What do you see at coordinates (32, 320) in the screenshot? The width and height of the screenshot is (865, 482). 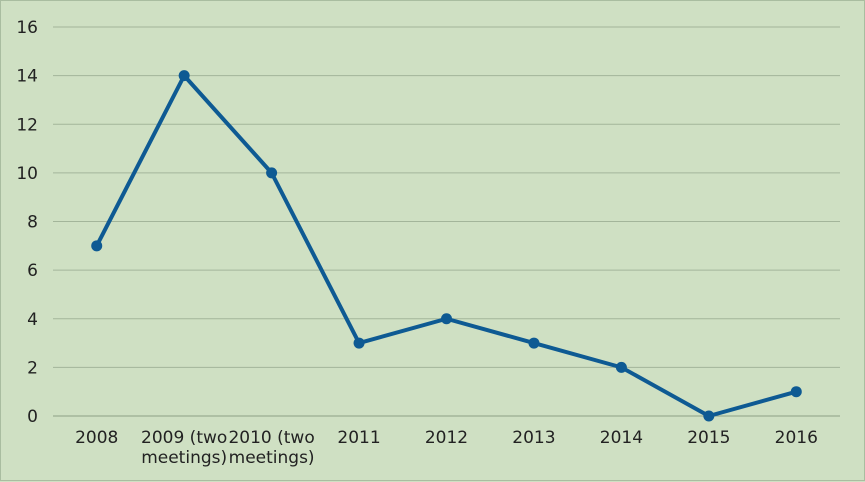 I see `y-tick-label: 4` at bounding box center [32, 320].